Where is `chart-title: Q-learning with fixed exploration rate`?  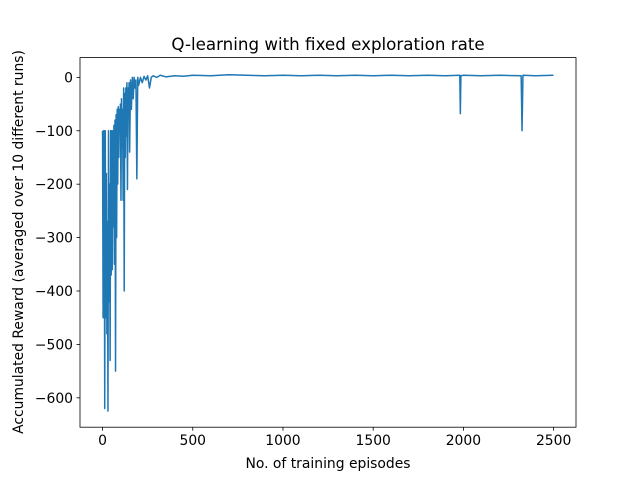 chart-title: Q-learning with fixed exploration rate is located at coordinates (327, 44).